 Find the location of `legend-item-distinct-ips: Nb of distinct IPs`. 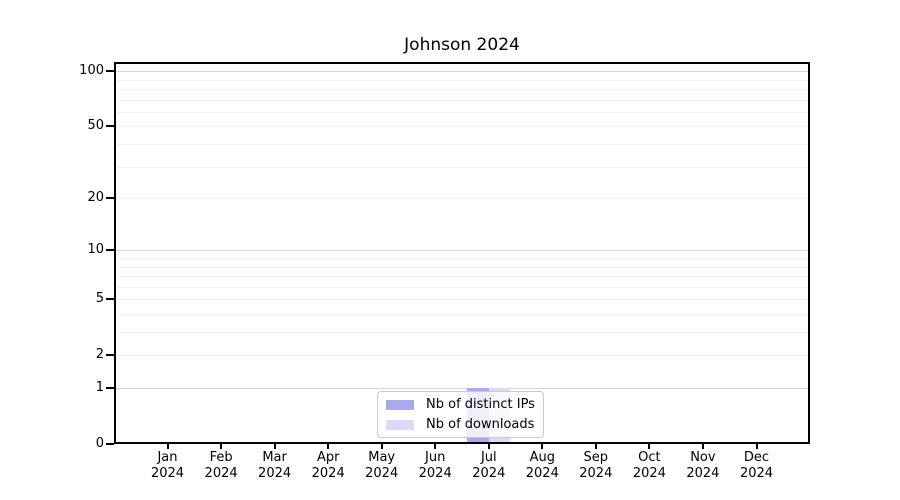

legend-item-distinct-ips: Nb of distinct IPs is located at coordinates (460, 405).